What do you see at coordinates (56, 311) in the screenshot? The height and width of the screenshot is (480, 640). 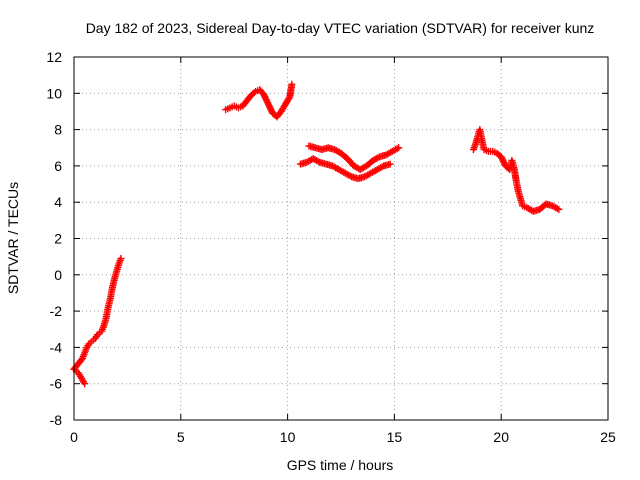 I see `y-tick-label: -2` at bounding box center [56, 311].